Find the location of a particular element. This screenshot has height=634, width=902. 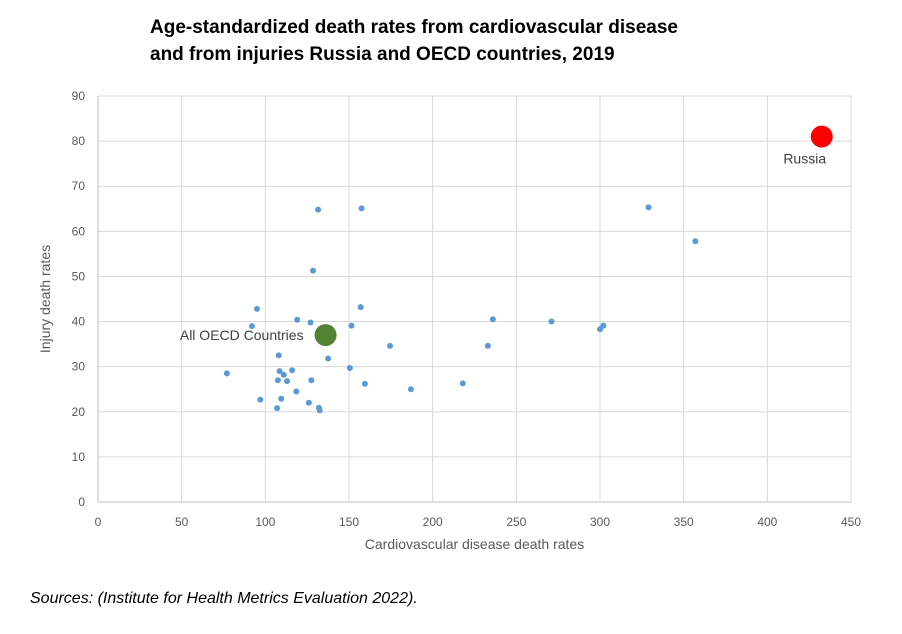

y-tick-label: 30 is located at coordinates (79, 367).